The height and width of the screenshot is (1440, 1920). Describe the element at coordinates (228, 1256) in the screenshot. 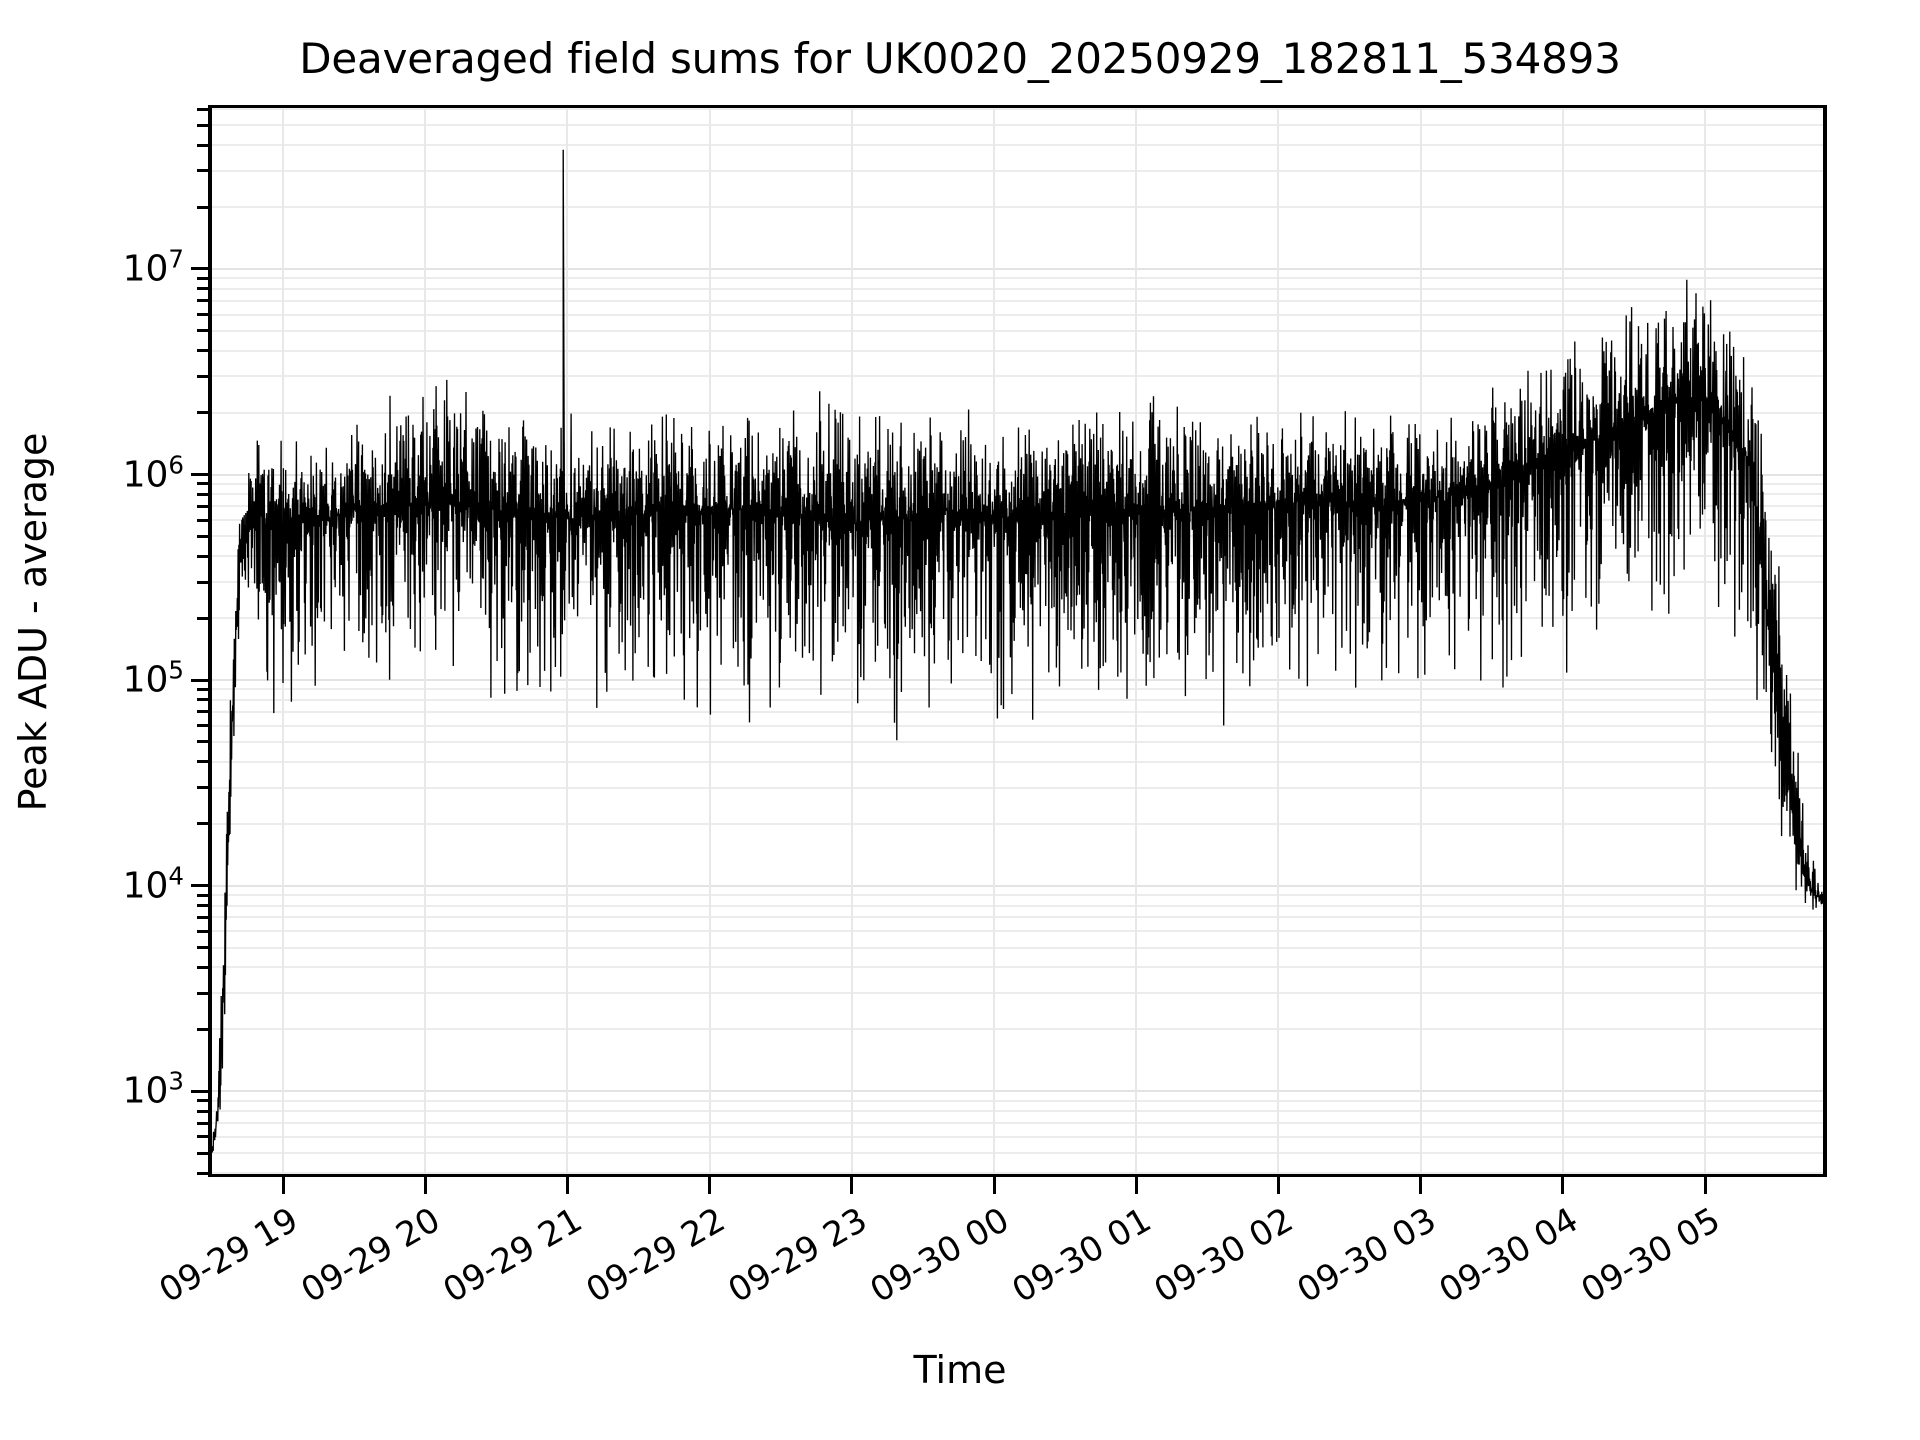

I see `x-tick-label: 09-29 19` at that location.